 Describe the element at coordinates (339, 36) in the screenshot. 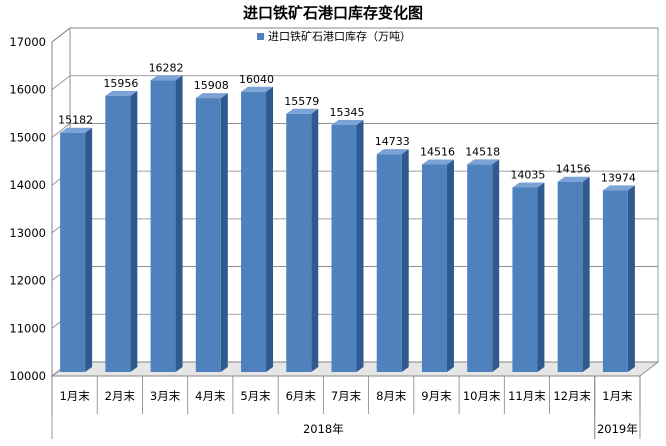

I see `legend-label: 进口铁矿石港口库存（万吨）` at that location.